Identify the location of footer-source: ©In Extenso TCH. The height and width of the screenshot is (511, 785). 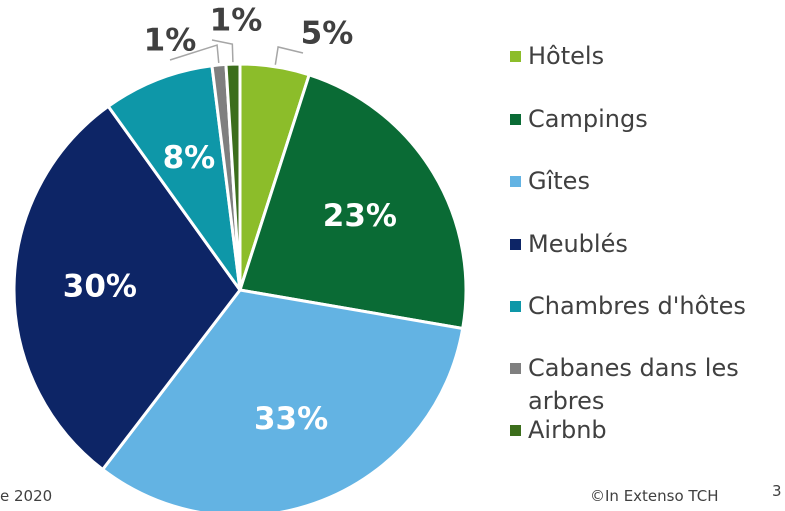
(654, 496).